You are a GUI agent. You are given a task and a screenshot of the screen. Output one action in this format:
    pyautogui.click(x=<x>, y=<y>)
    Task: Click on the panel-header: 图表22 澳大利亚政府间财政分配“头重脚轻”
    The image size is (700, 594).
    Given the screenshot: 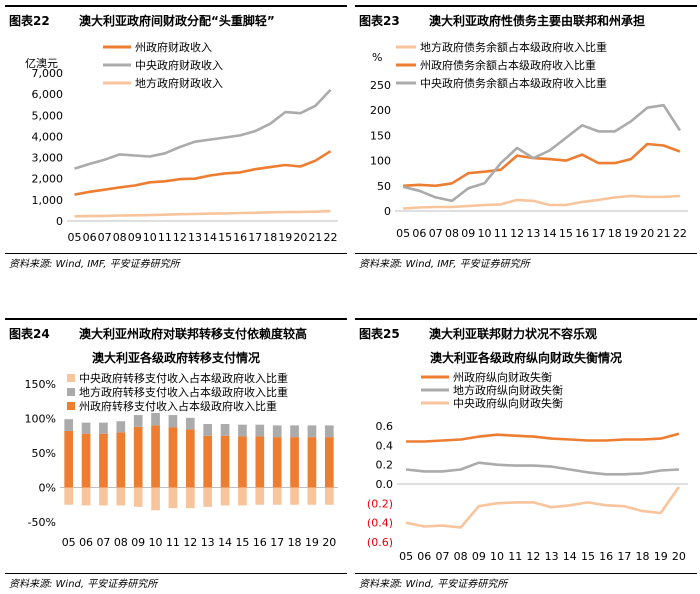 What is the action you would take?
    pyautogui.click(x=176, y=20)
    